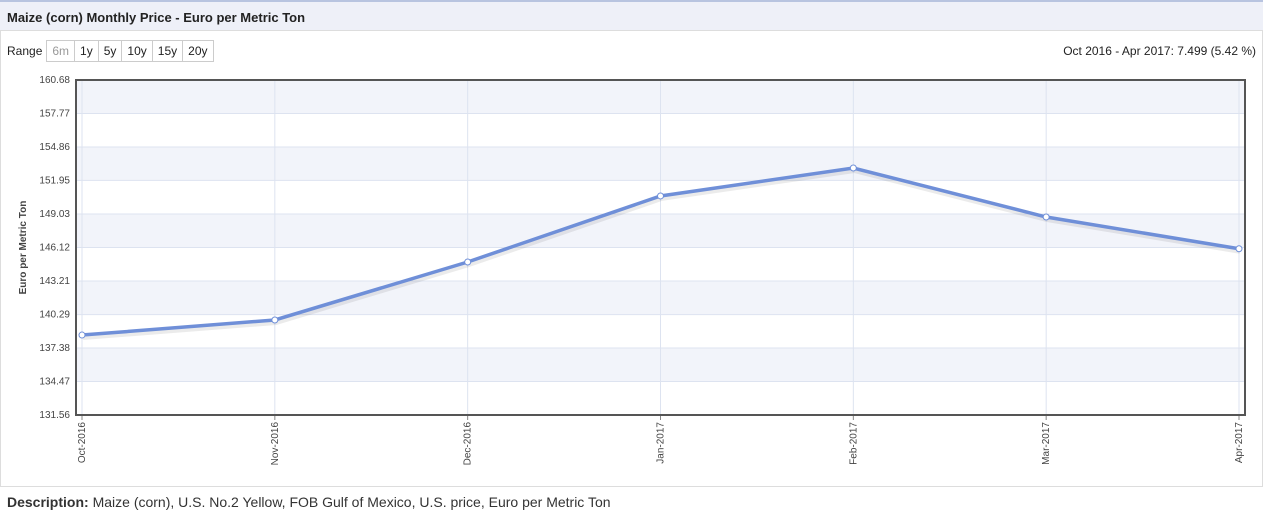 The width and height of the screenshot is (1265, 522). I want to click on y-tick-label: 143.21, so click(54, 281).